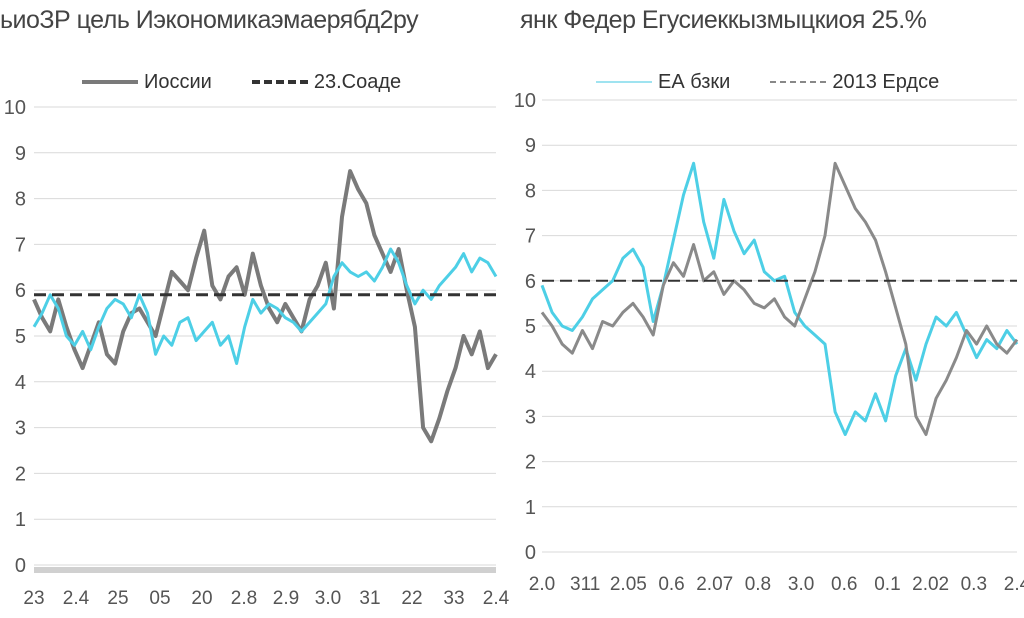 This screenshot has width=1024, height=618. I want to click on legend-item: Иоссии, so click(147, 82).